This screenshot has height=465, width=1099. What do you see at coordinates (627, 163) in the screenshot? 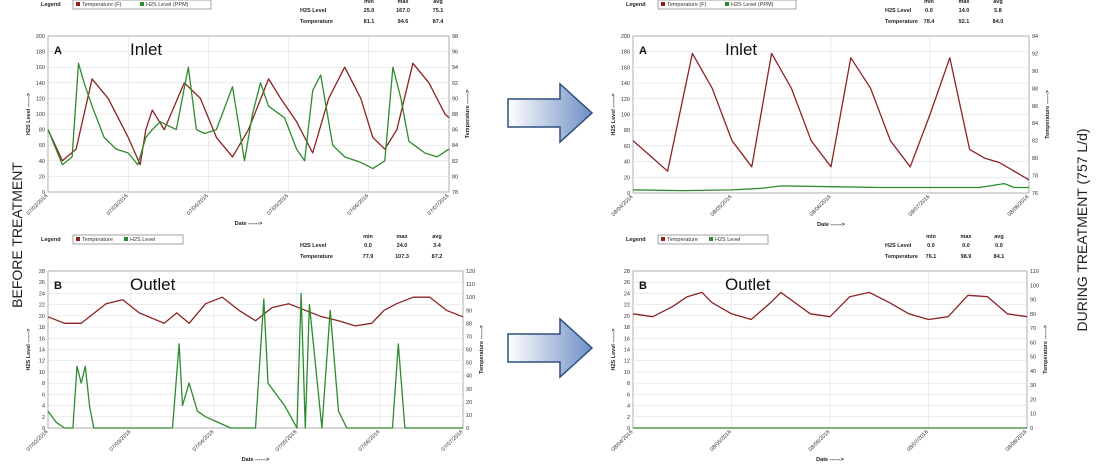
I see `y-tick-label-left: 40` at bounding box center [627, 163].